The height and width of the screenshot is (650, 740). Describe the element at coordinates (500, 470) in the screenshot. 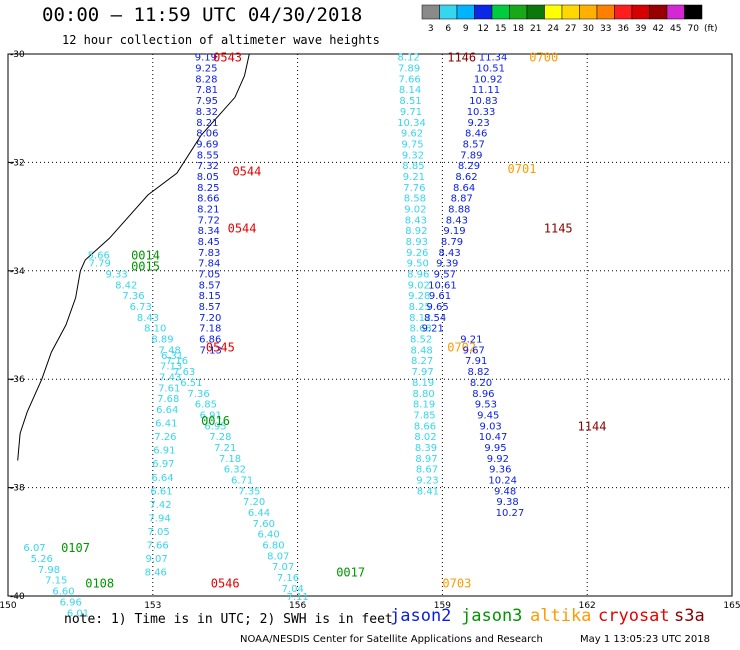

I see `wave-height-value: 9.36` at that location.